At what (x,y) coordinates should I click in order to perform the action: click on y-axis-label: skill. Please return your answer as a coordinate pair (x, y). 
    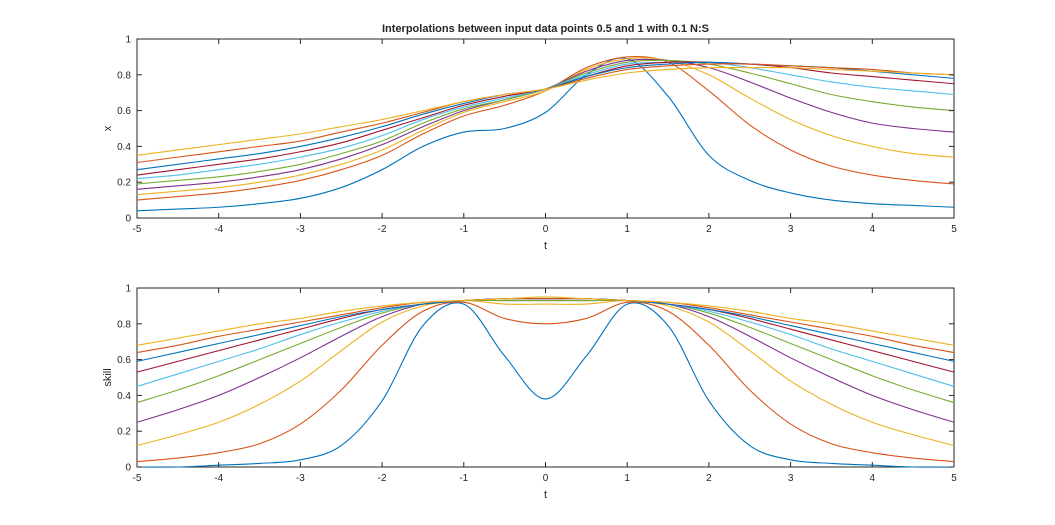
    Looking at the image, I should click on (108, 377).